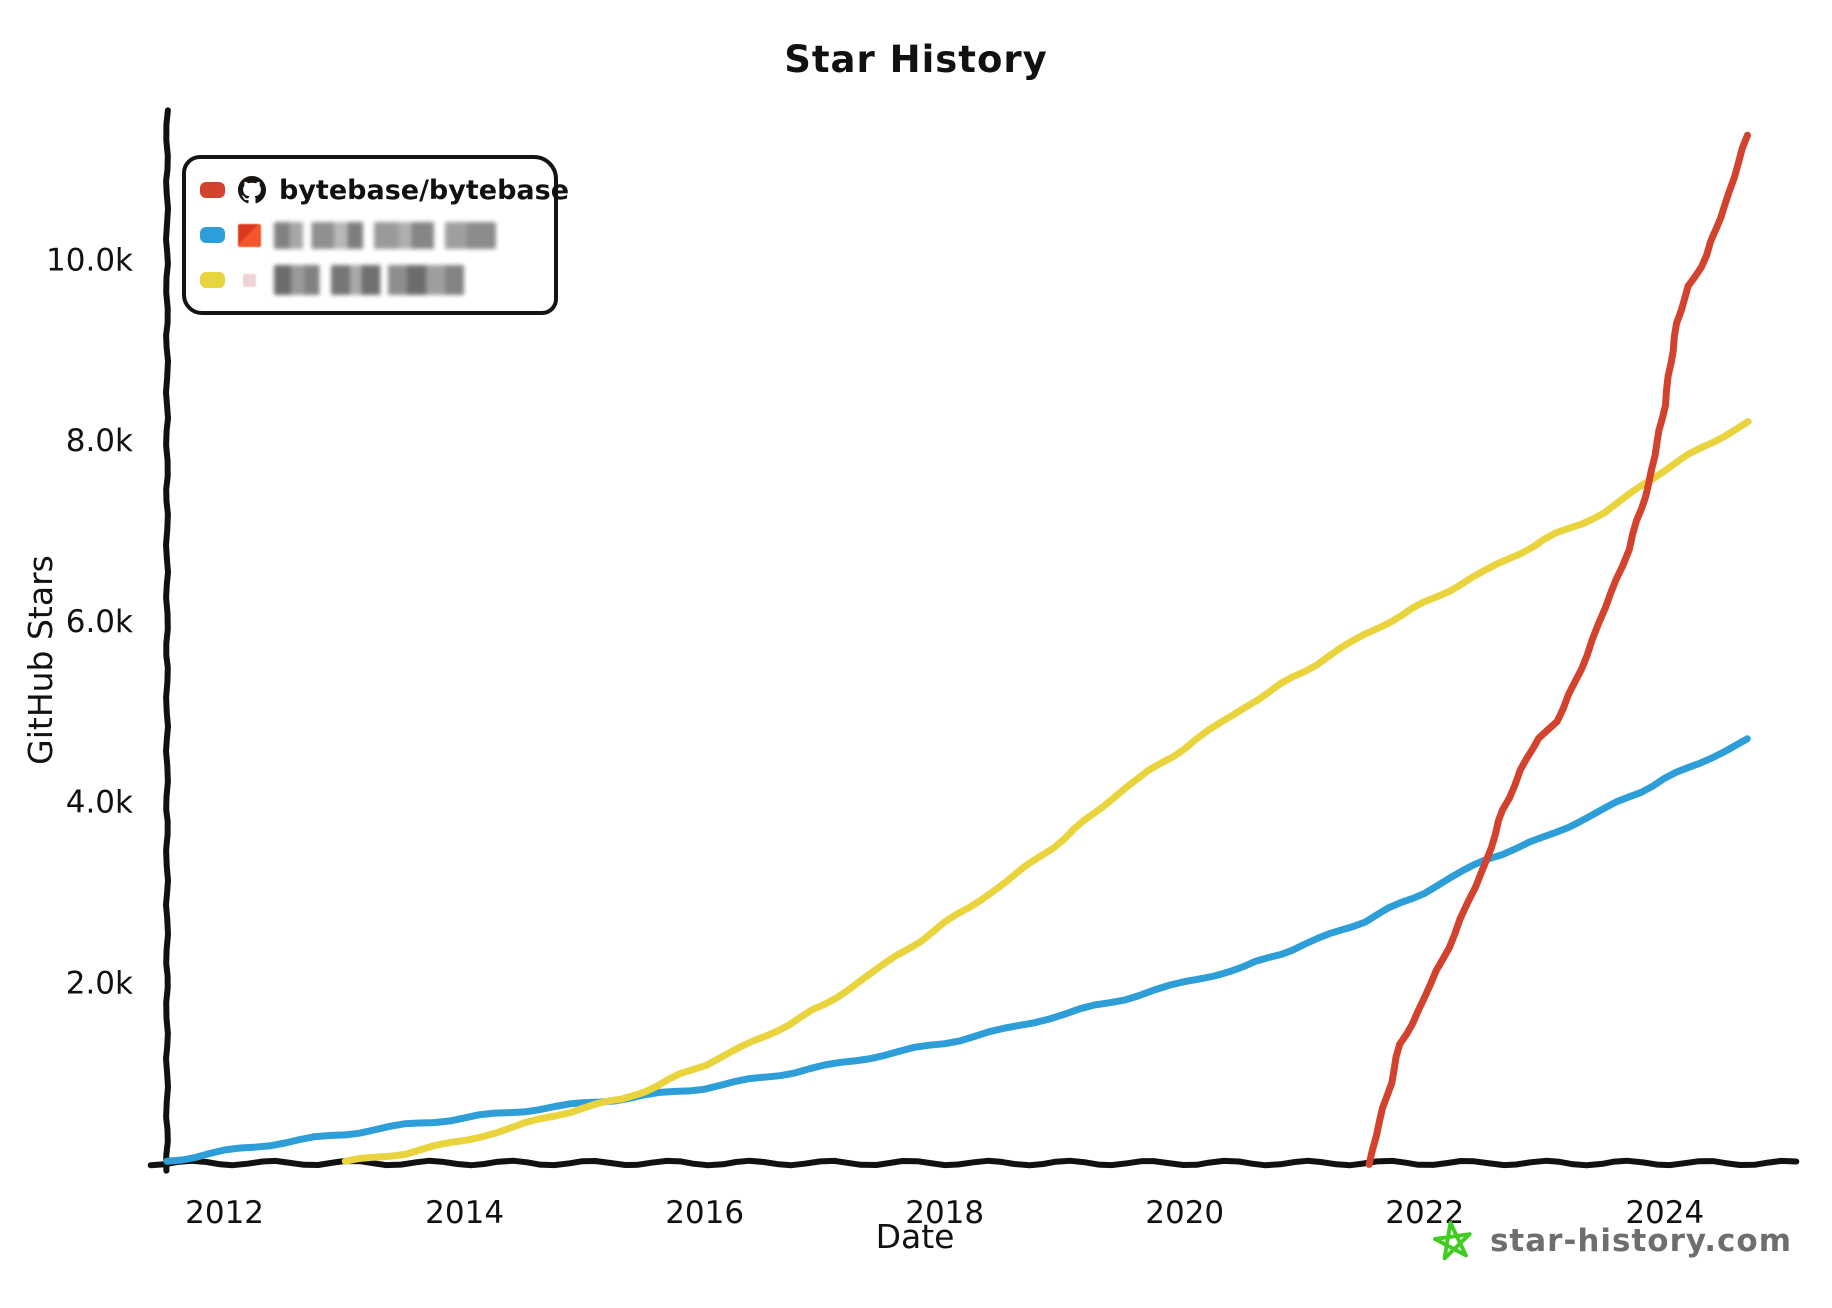 This screenshot has width=1832, height=1308. I want to click on x-tick-2018: 2018, so click(944, 1213).